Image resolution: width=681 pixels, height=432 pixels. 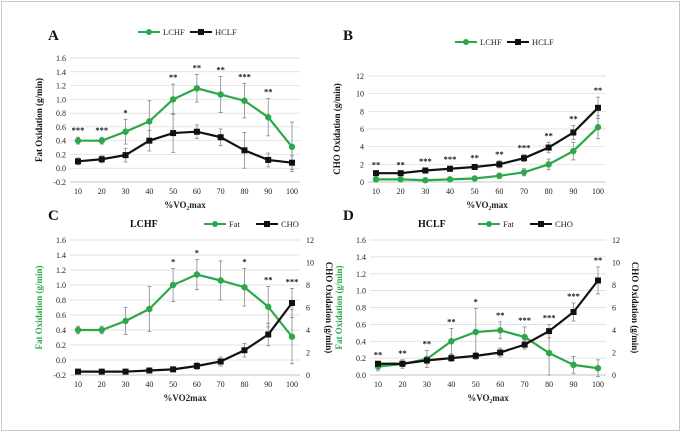 I want to click on y-tick-label: -0.2, so click(x=59, y=375).